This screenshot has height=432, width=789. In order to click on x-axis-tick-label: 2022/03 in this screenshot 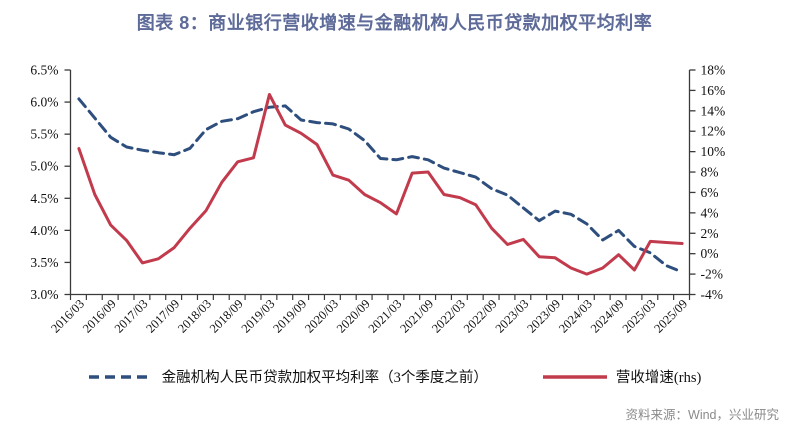, I will do `click(448, 316)`.